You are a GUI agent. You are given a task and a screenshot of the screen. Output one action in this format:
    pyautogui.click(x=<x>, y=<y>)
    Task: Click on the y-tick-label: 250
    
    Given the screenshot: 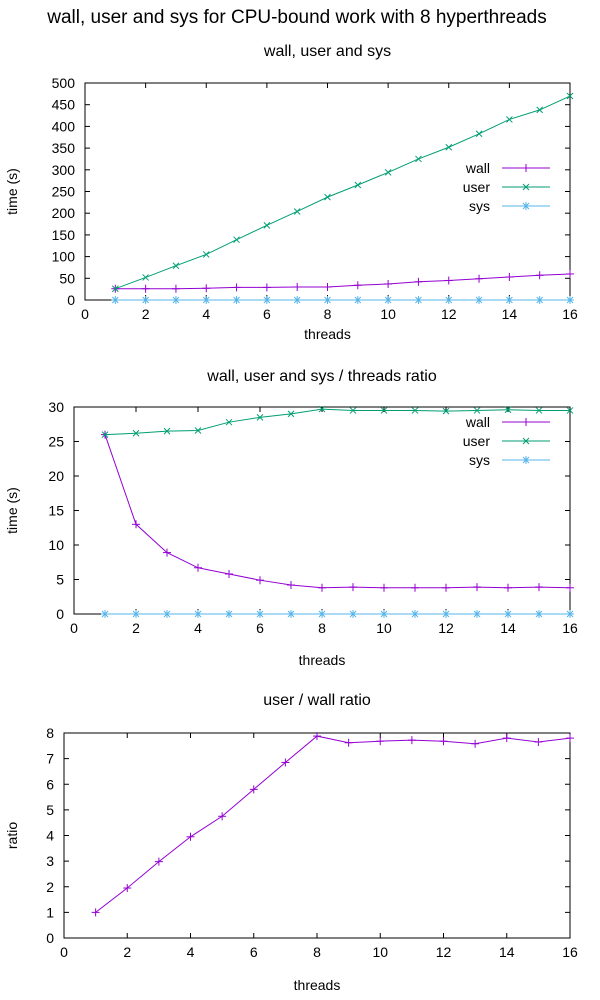 What is the action you would take?
    pyautogui.click(x=64, y=192)
    